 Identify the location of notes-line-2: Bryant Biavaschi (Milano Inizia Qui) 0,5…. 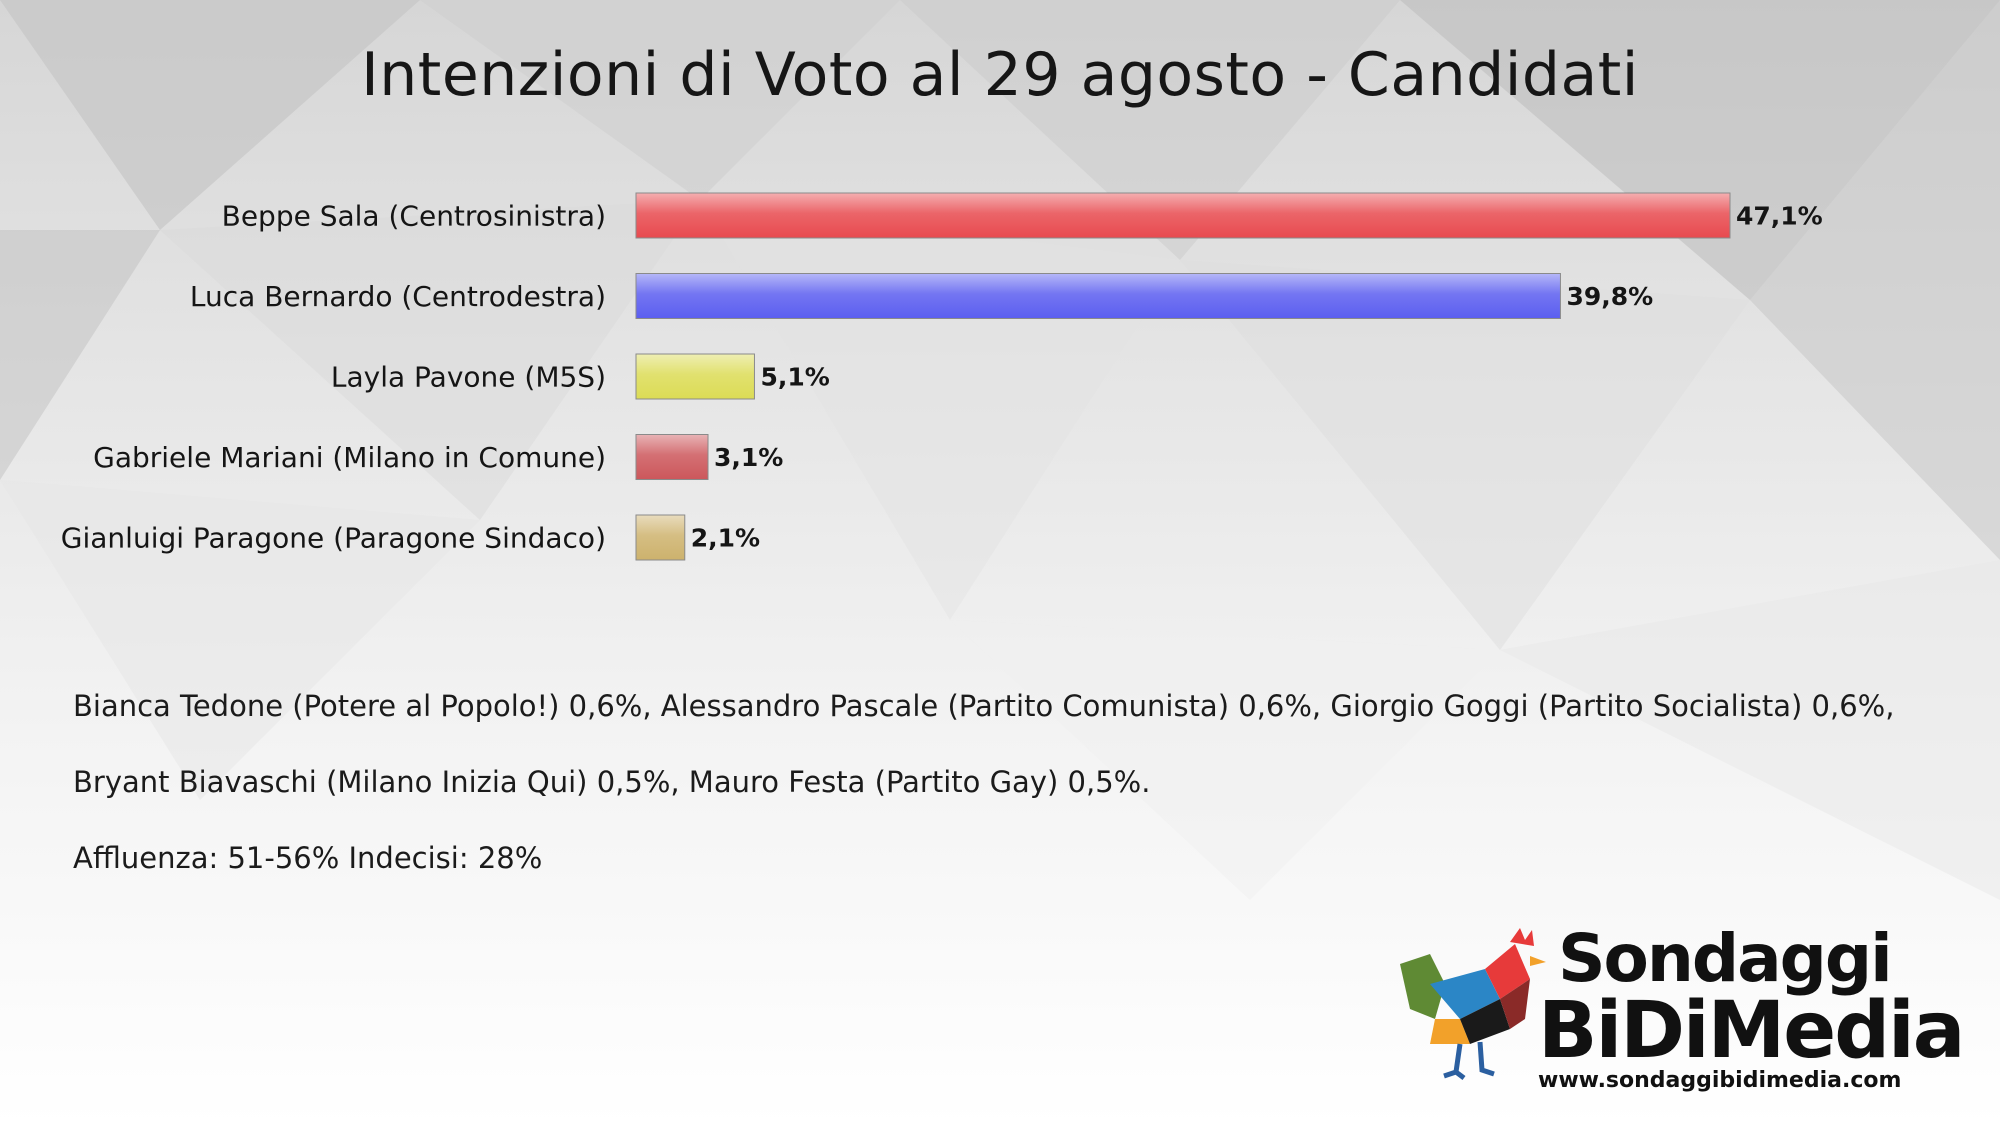
(612, 782).